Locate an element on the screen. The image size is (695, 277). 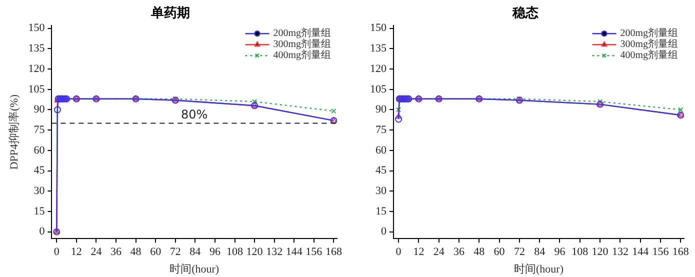
ref-line-label: 80% is located at coordinates (194, 114).